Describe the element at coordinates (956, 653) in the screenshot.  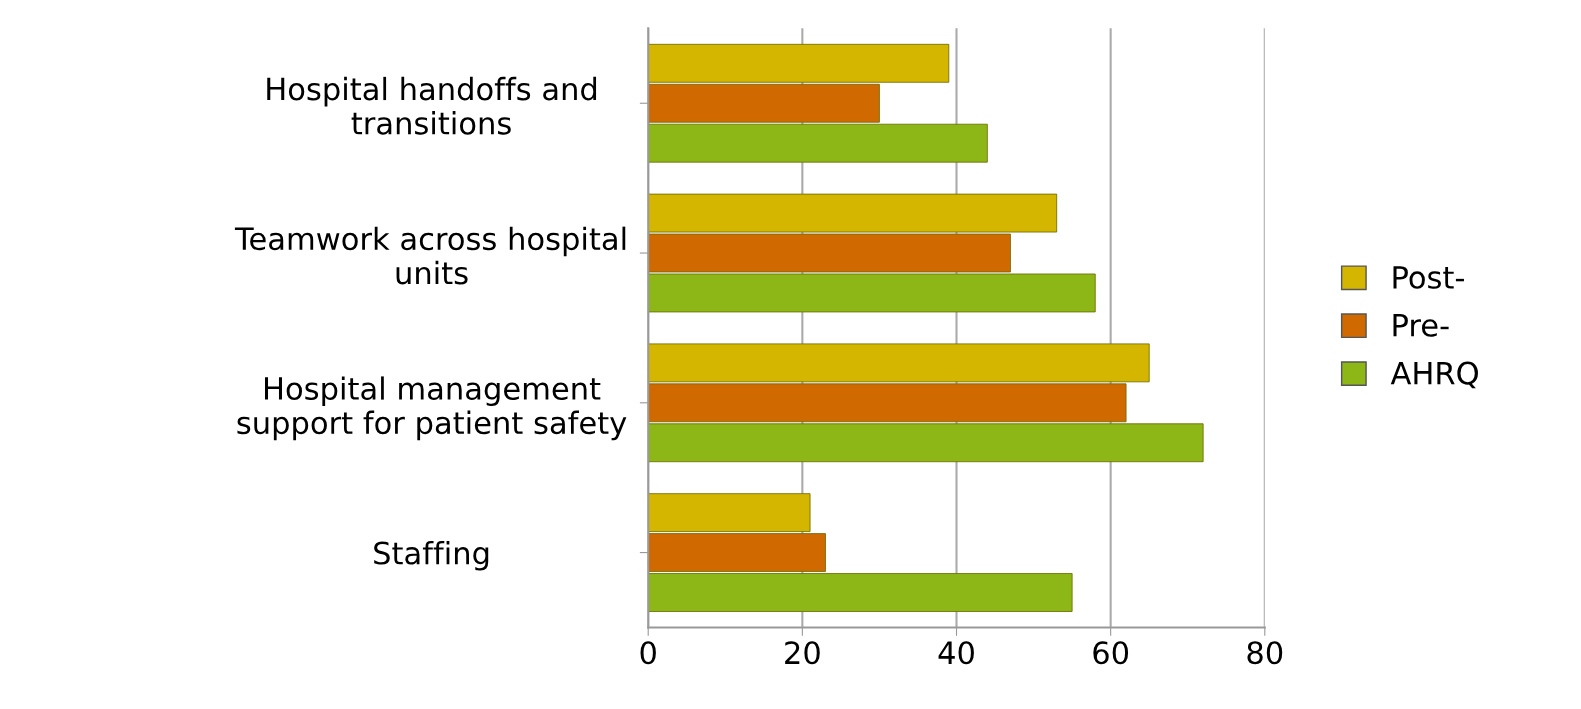
I see `x-tick-label: 40` at that location.